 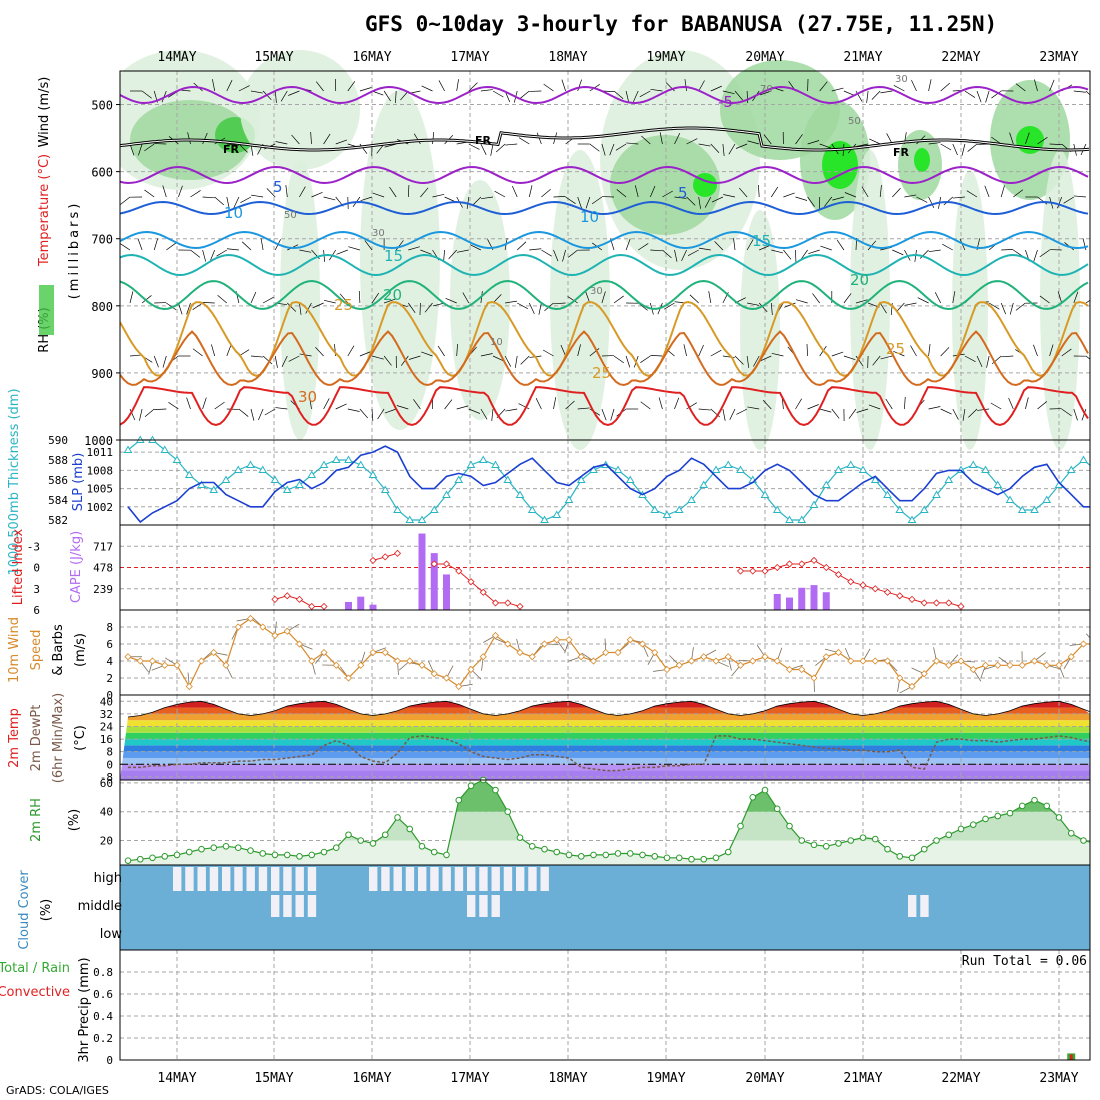 I want to click on temperature-contour-label: 25, so click(x=601, y=373).